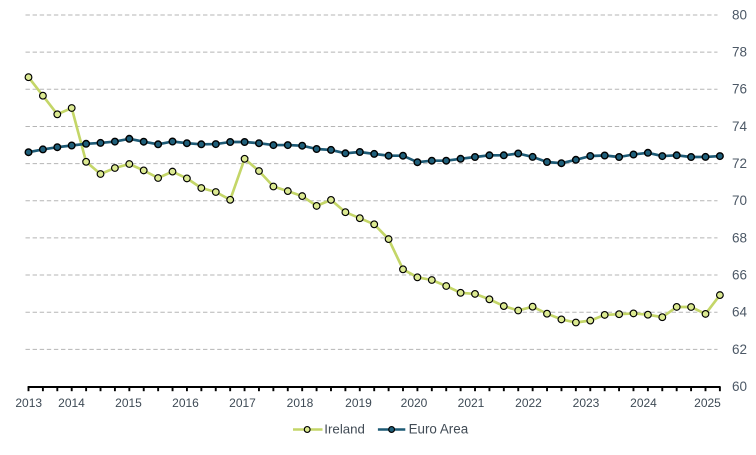 The width and height of the screenshot is (756, 455). I want to click on svg-text: 2024, so click(643, 403).